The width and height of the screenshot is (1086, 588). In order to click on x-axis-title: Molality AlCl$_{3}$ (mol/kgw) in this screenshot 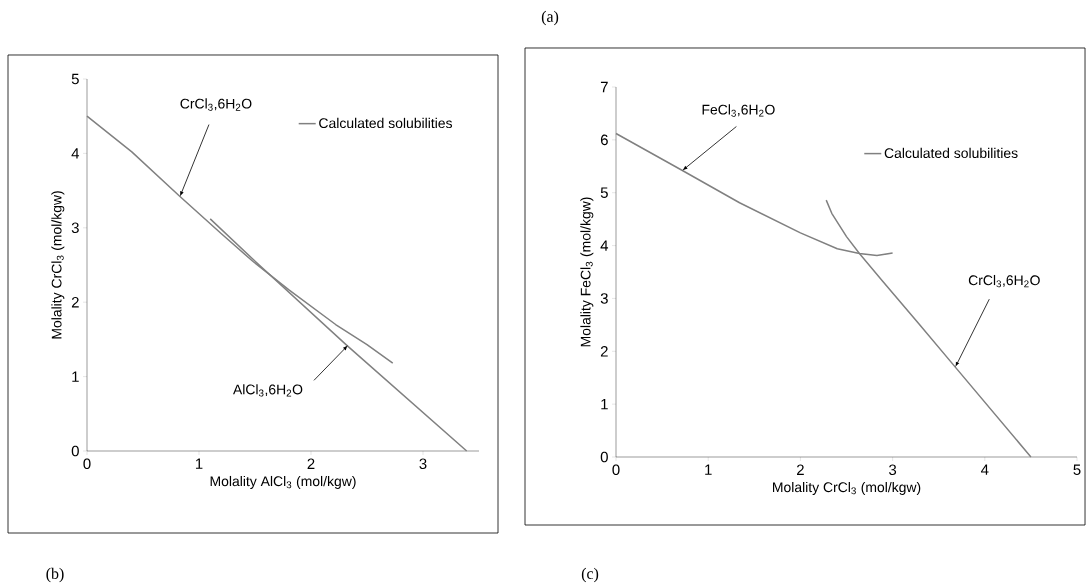, I will do `click(283, 482)`.